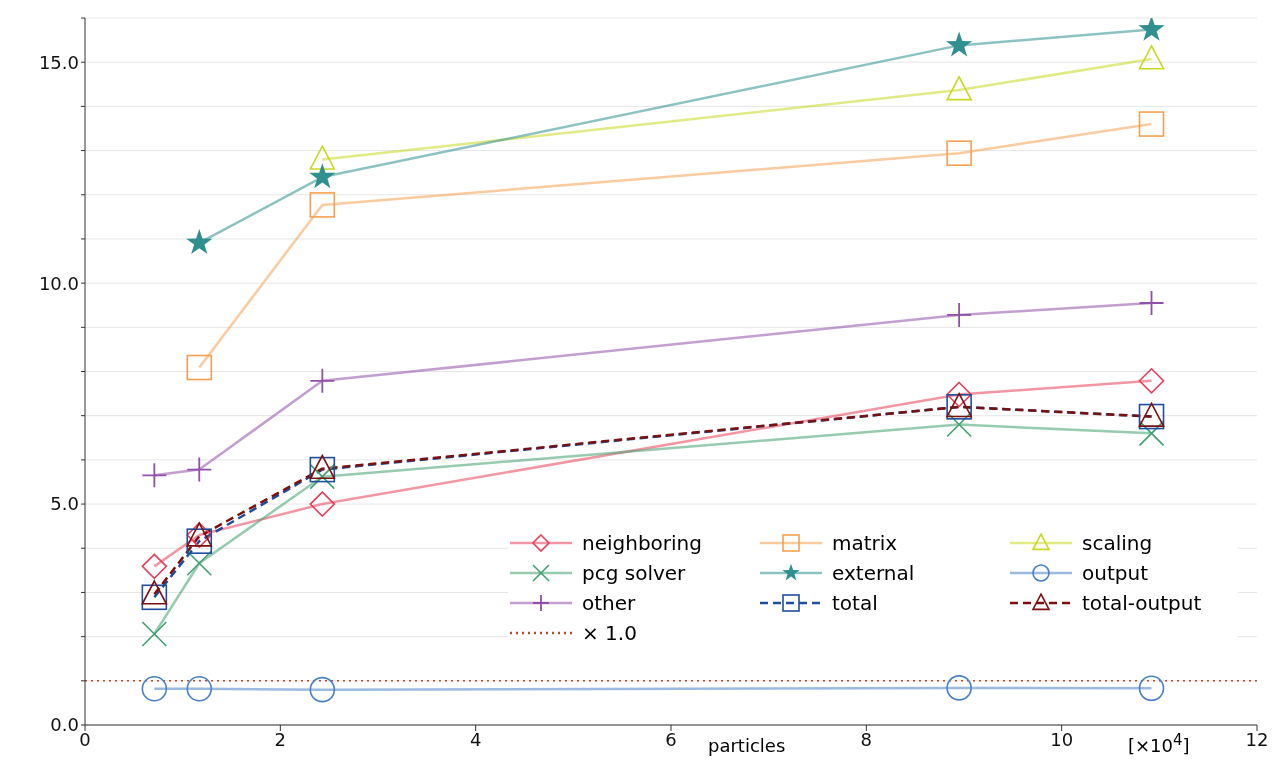 The image size is (1286, 773). I want to click on x-axis-title: particles, so click(747, 745).